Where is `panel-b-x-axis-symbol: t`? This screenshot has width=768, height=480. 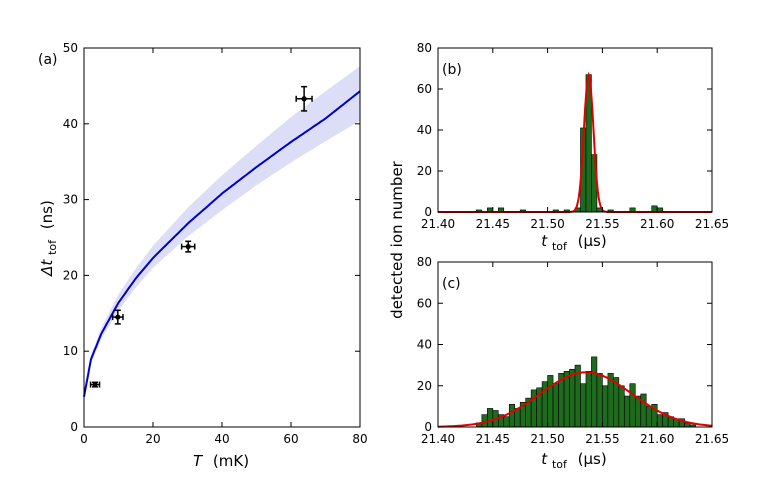 panel-b-x-axis-symbol: t is located at coordinates (544, 241).